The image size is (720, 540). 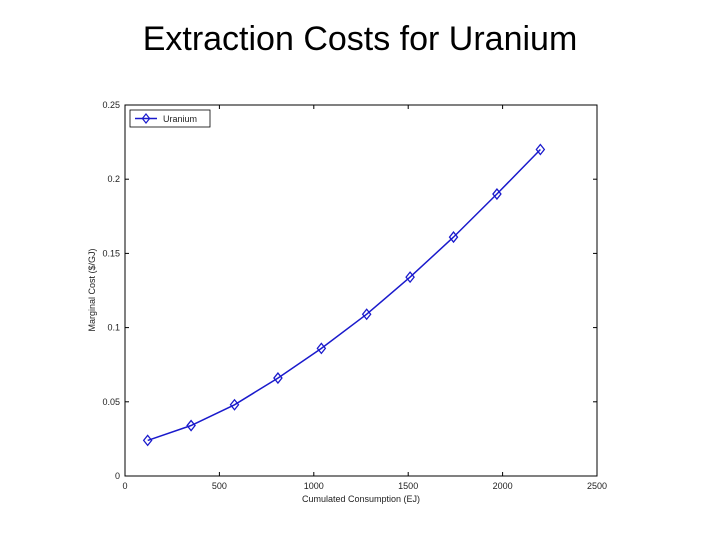 I want to click on legend: Uranium, so click(x=170, y=118).